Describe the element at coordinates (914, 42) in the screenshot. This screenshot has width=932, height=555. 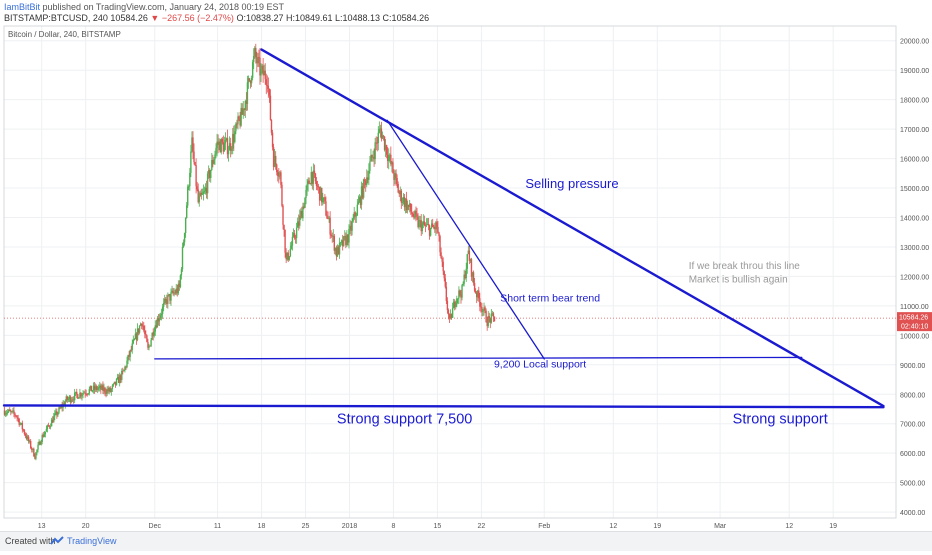
I see `y-tick-label: 20000.00` at that location.